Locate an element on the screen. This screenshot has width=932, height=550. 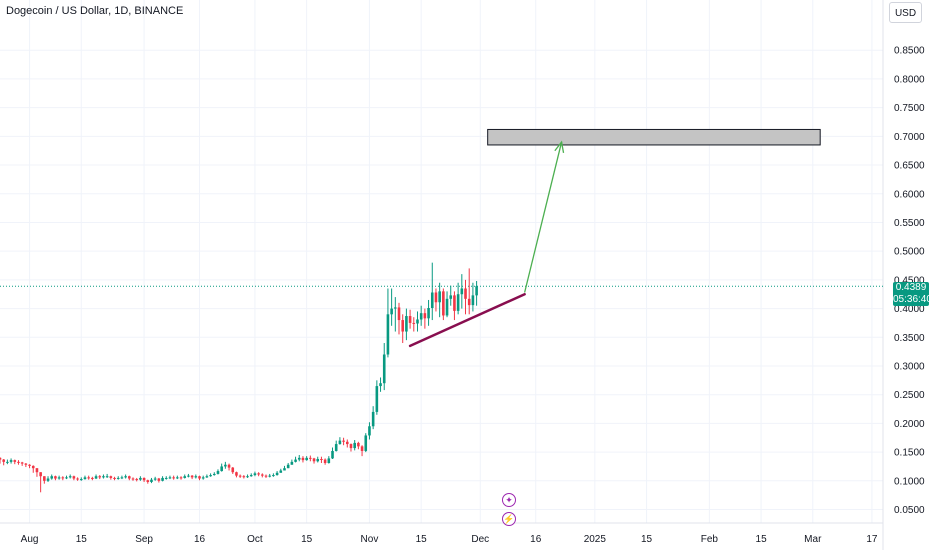
y-tick-label: 0.1000 is located at coordinates (909, 481).